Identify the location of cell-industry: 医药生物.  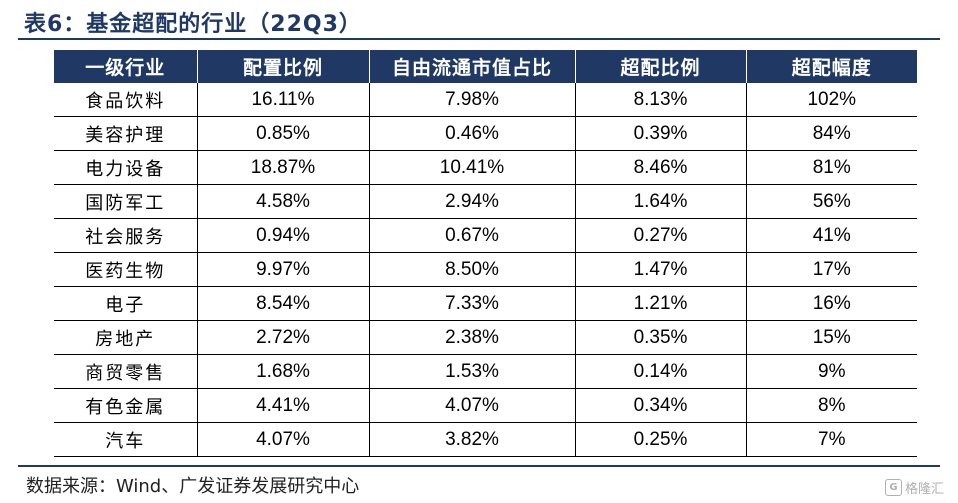
(125, 269).